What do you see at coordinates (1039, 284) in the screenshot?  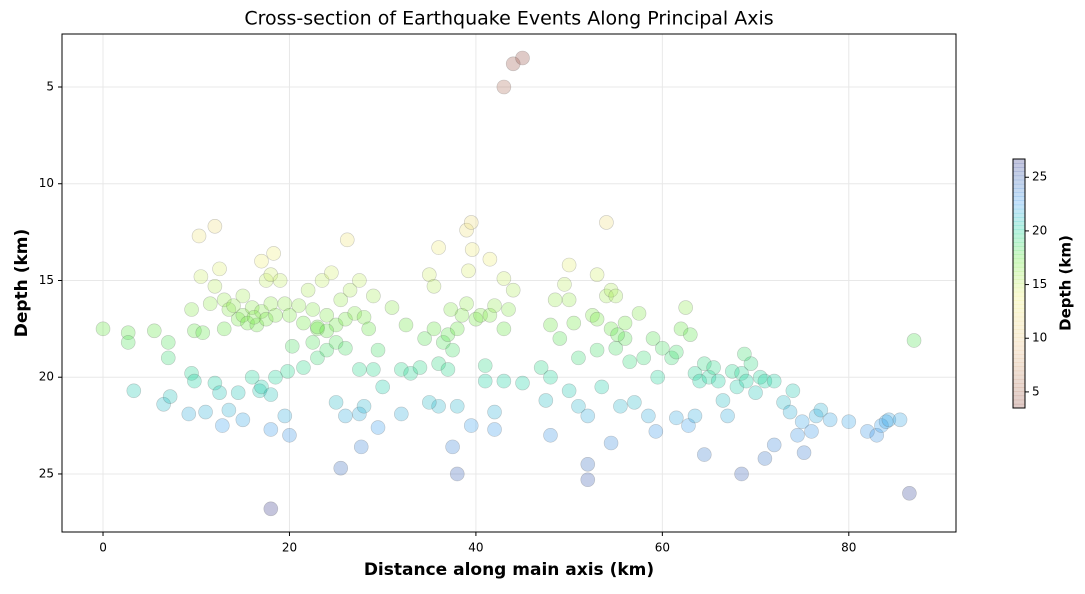 I see `colorbar-tick-label: 15` at bounding box center [1039, 284].